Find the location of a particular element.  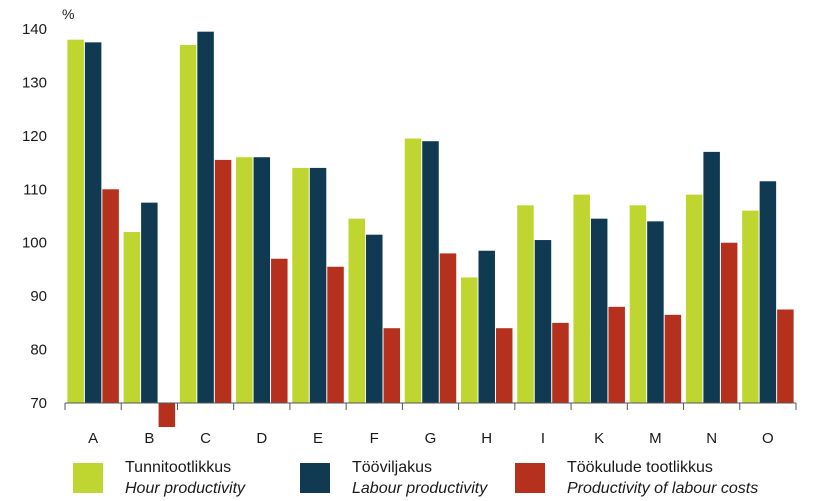

x-tick-label: D is located at coordinates (261, 438).